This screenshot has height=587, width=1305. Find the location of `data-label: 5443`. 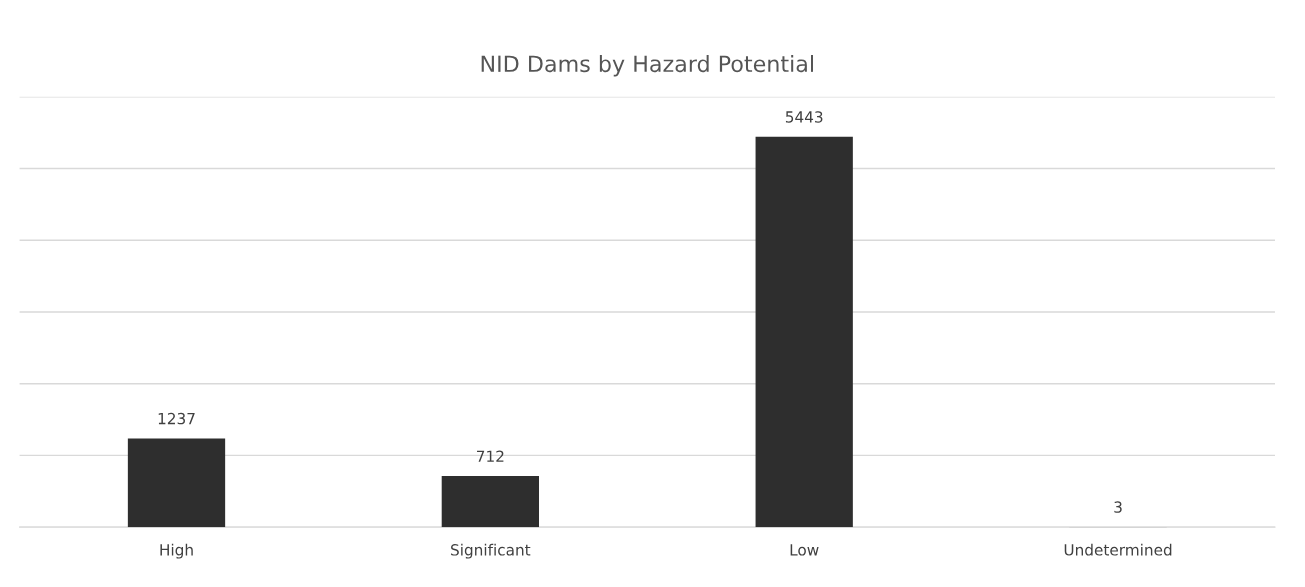

data-label: 5443 is located at coordinates (804, 117).